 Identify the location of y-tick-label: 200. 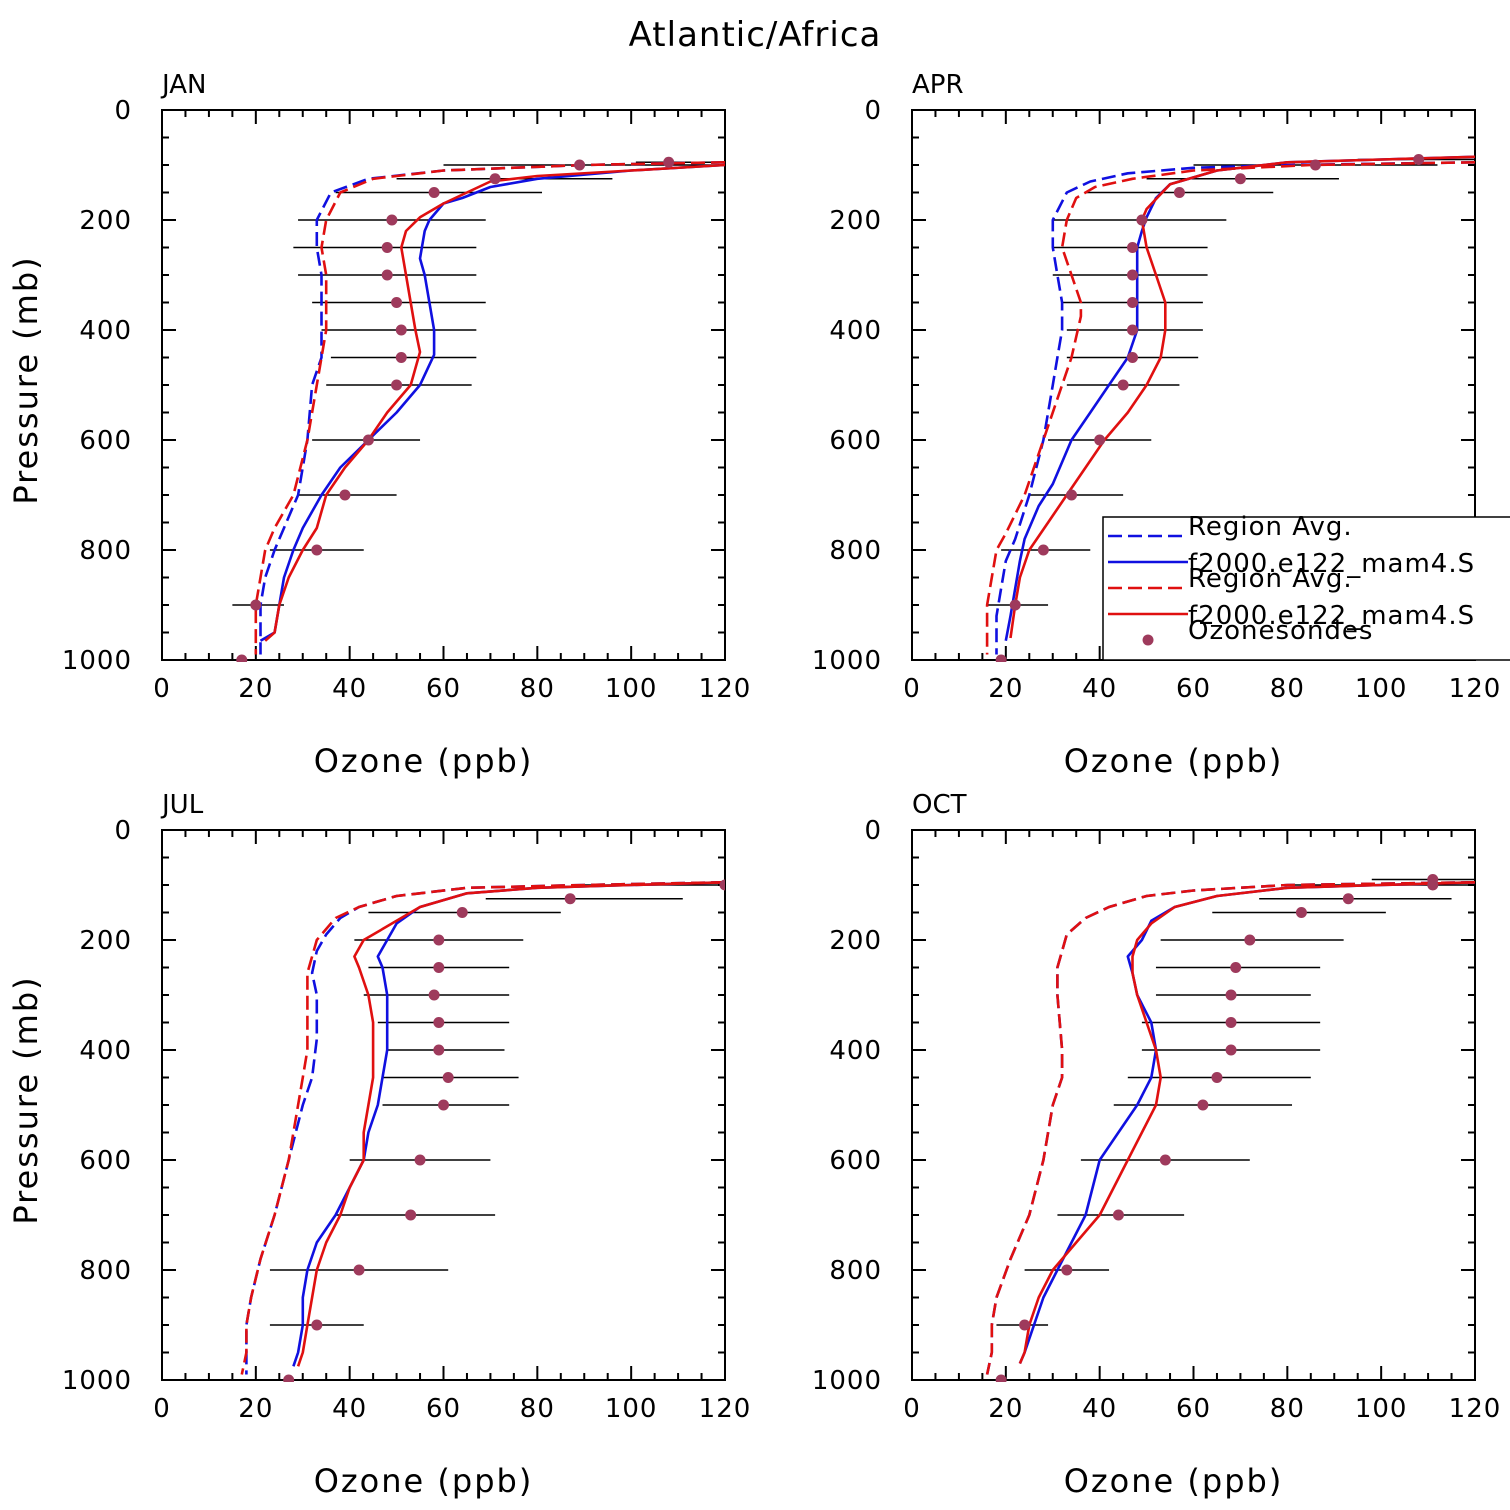
(855, 941).